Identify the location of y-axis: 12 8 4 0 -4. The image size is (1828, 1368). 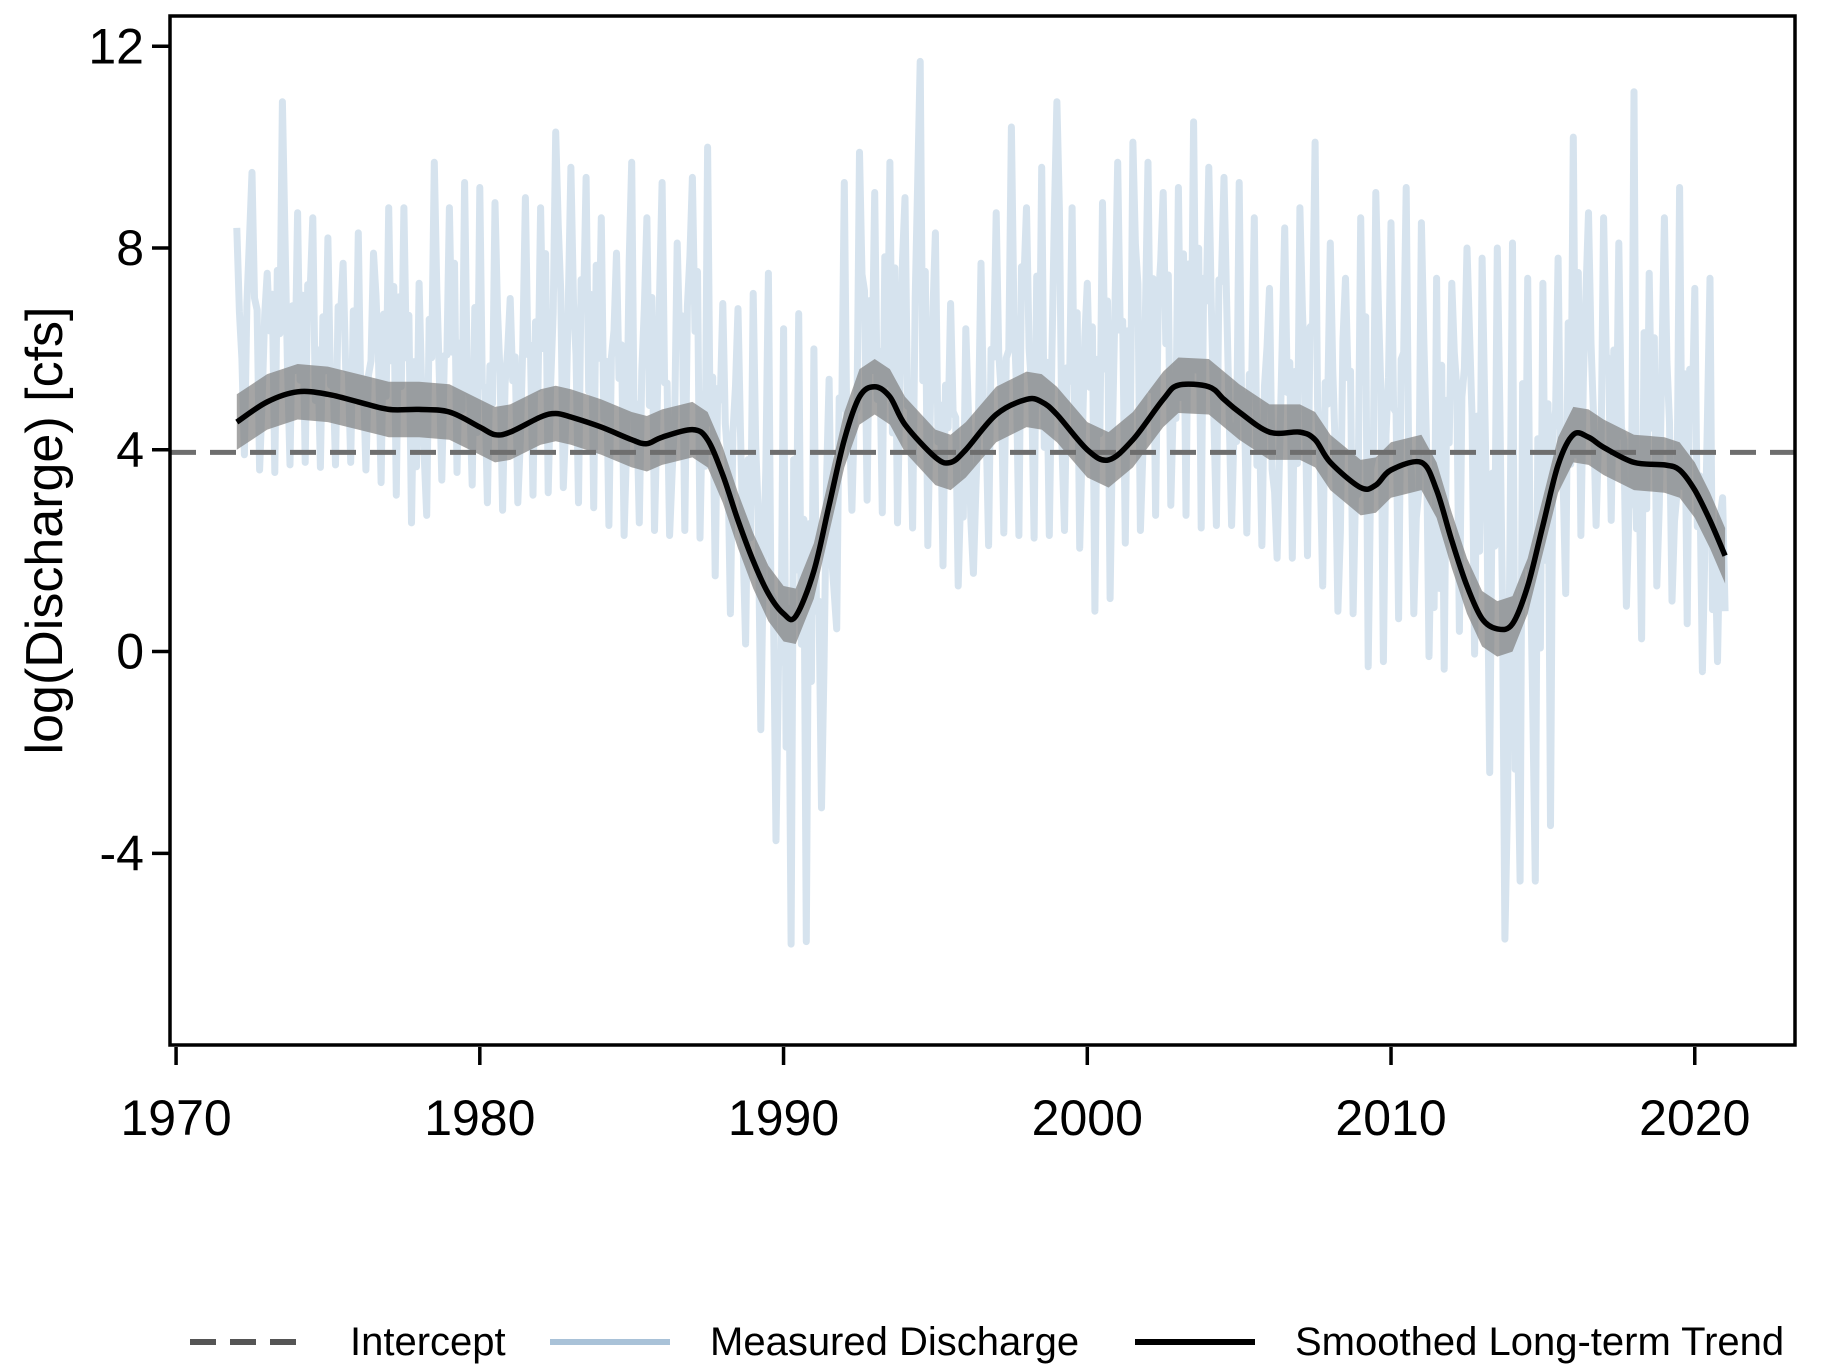
(129, 449).